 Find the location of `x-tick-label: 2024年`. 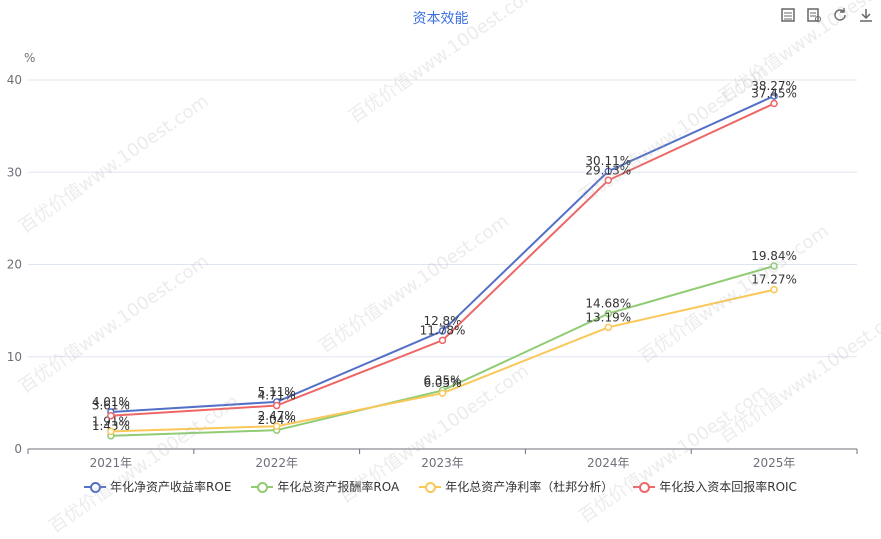

x-tick-label: 2024年 is located at coordinates (608, 463).